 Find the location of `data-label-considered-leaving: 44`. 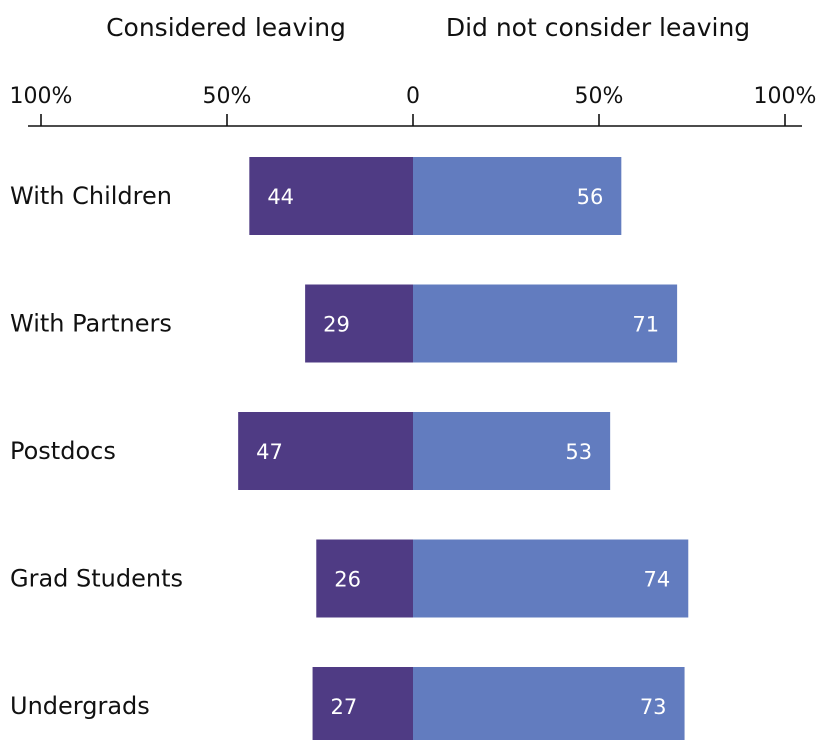

data-label-considered-leaving: 44 is located at coordinates (280, 197).